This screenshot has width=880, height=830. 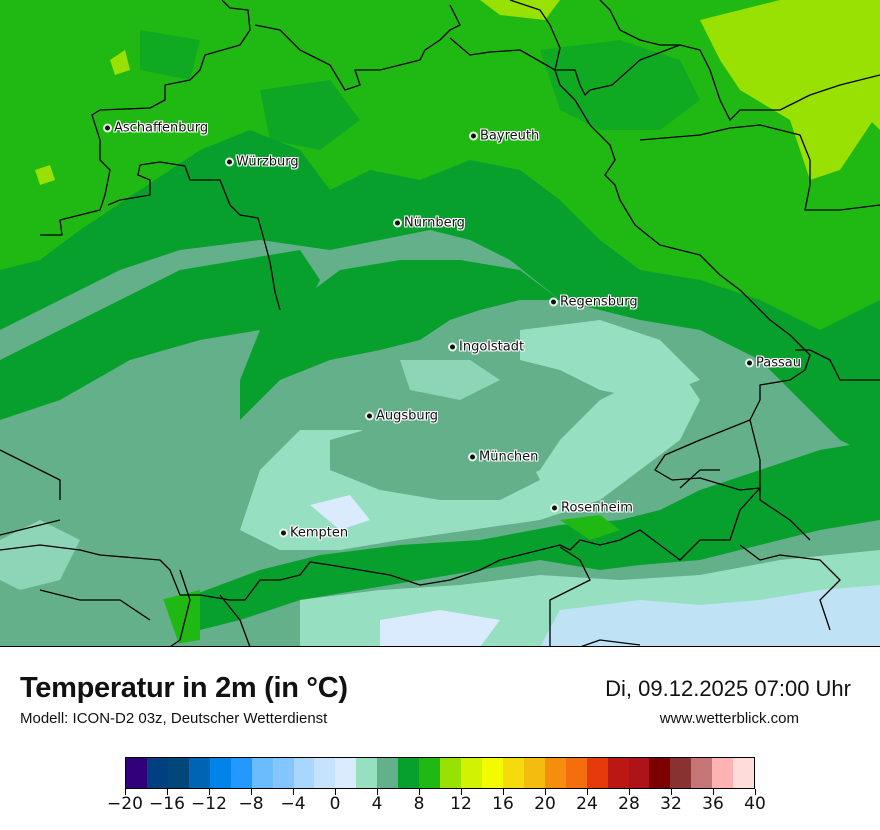 What do you see at coordinates (671, 804) in the screenshot?
I see `colorbar-tick-label: 32` at bounding box center [671, 804].